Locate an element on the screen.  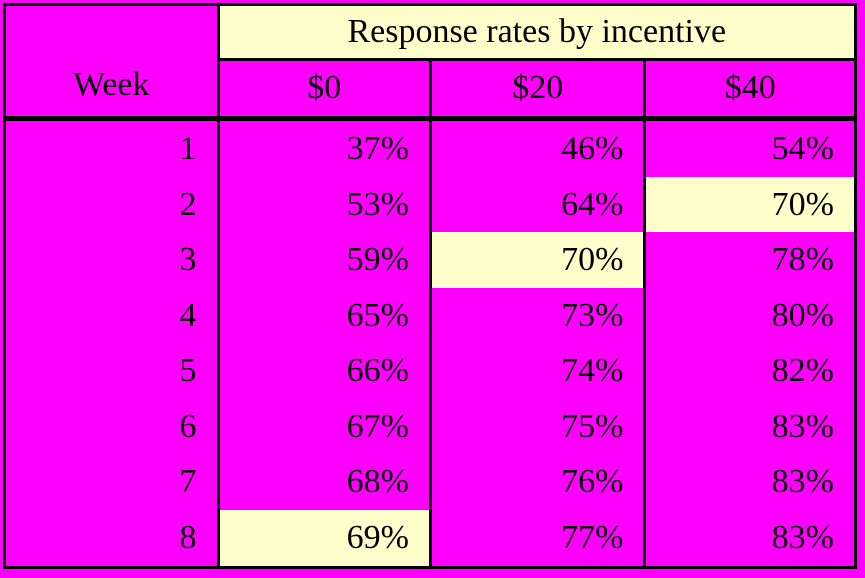
data-cell-highlighted: 69% is located at coordinates (324, 539).